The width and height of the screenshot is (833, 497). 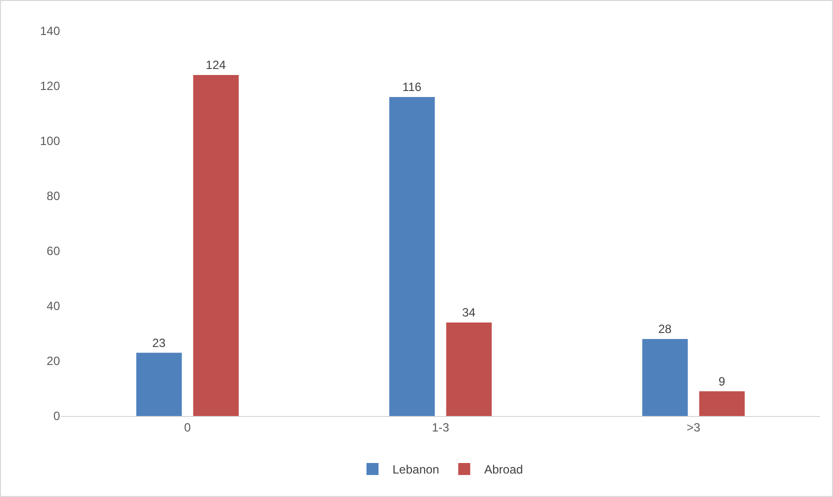 What do you see at coordinates (159, 343) in the screenshot?
I see `data-label: 23` at bounding box center [159, 343].